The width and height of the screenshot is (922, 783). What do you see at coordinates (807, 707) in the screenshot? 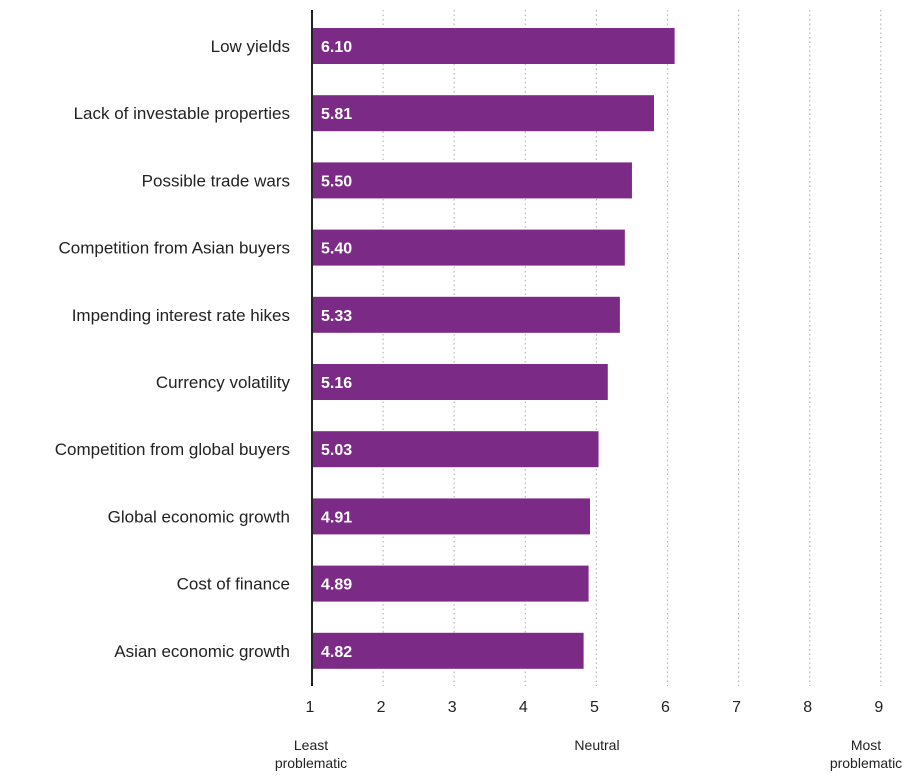
I see `x-tick-label: 8` at bounding box center [807, 707].